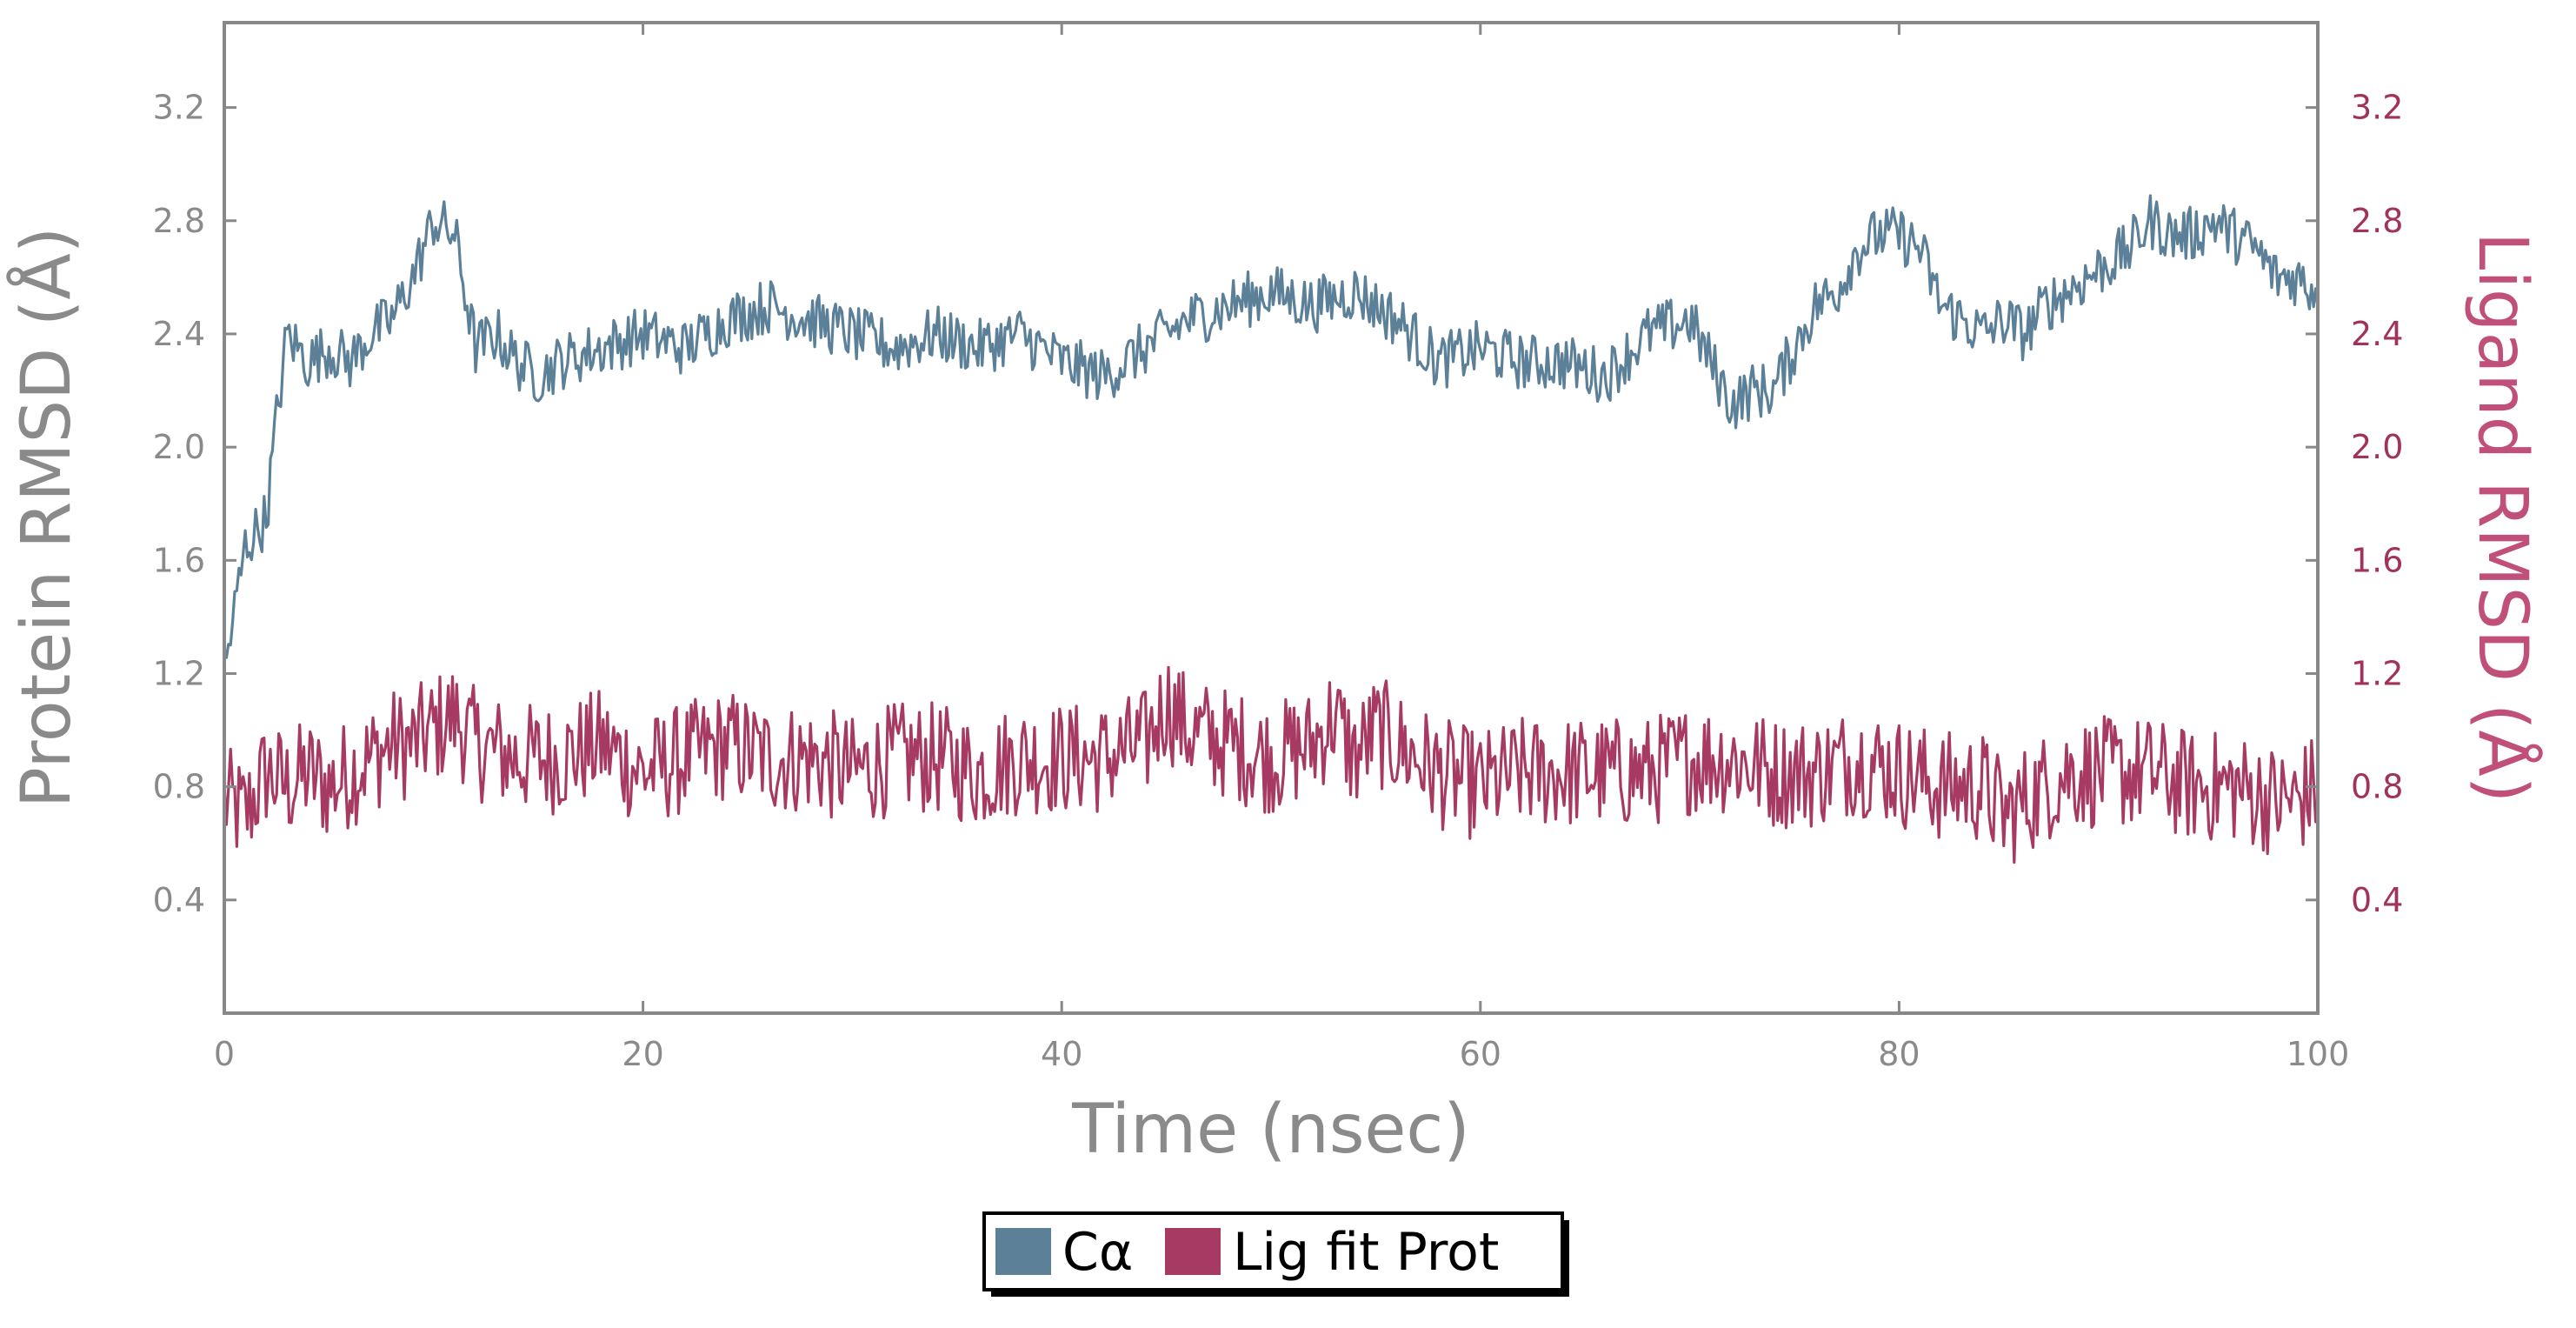 Image resolution: width=2576 pixels, height=1328 pixels. Describe the element at coordinates (2318, 1054) in the screenshot. I see `x-tick-label: 100` at that location.